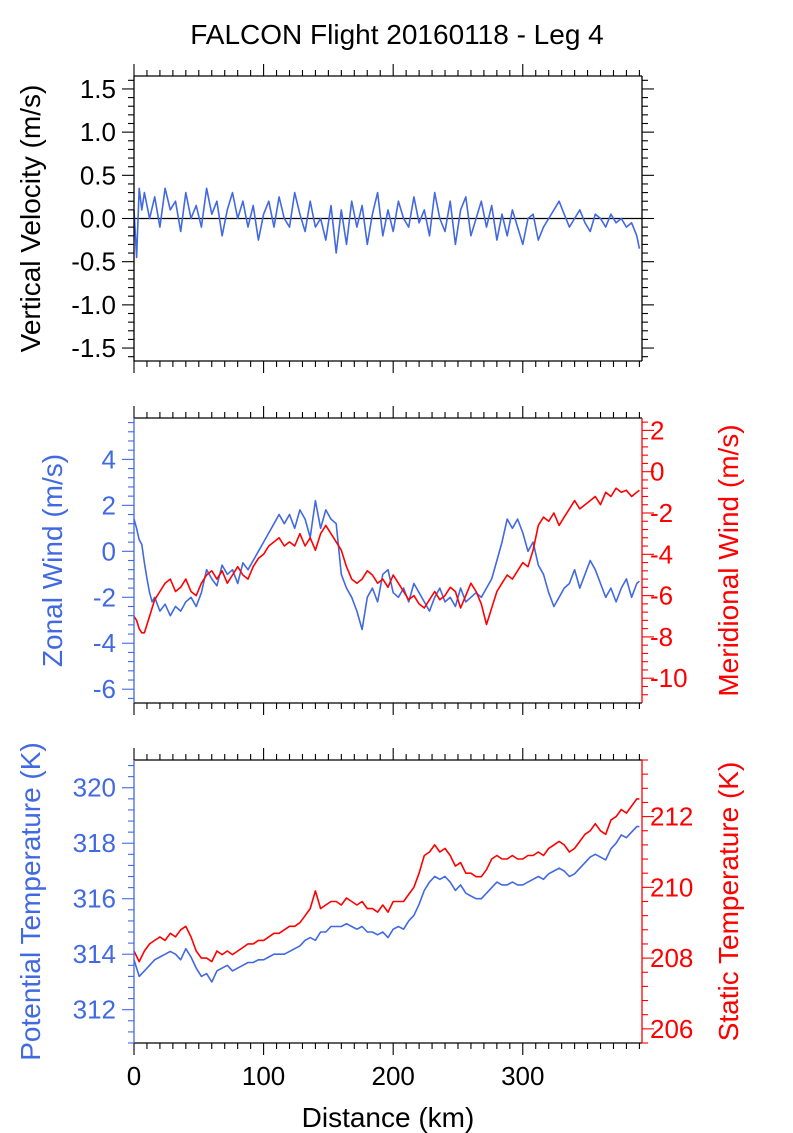 The height and width of the screenshot is (1133, 793). Describe the element at coordinates (671, 958) in the screenshot. I see `y-tick-label-right: 208` at that location.